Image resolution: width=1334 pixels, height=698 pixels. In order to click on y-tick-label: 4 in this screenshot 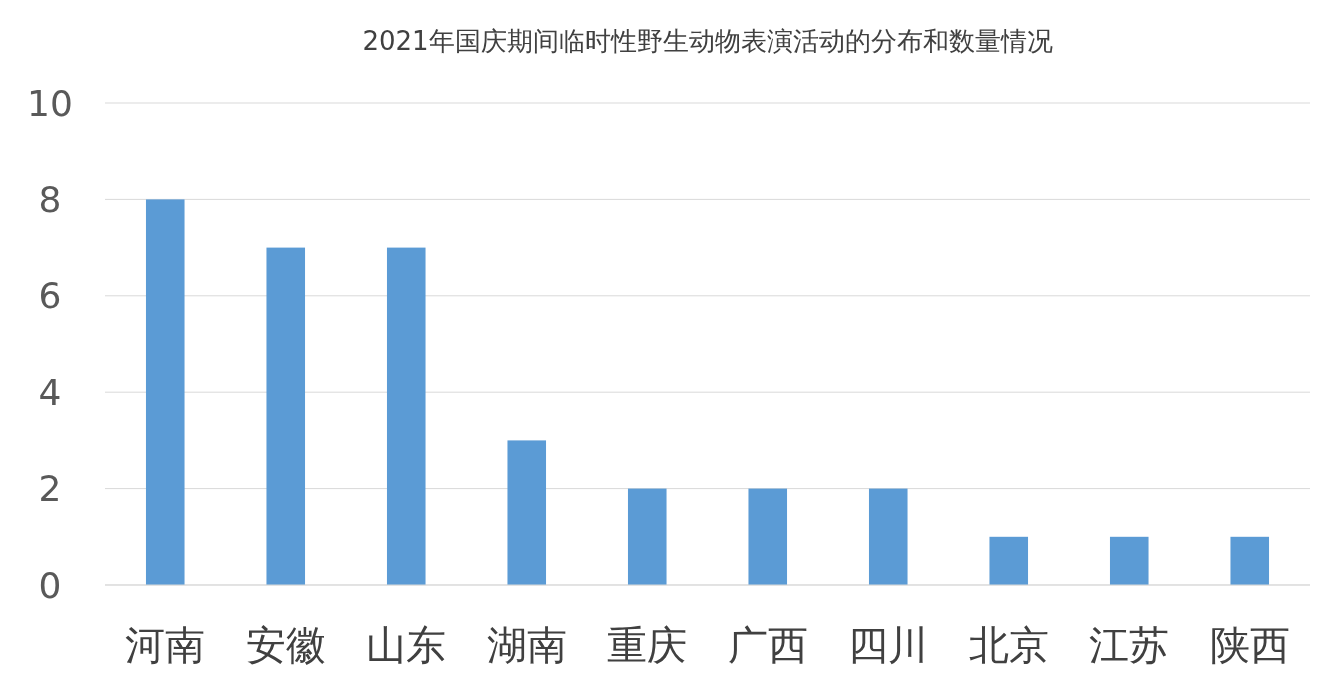, I will do `click(50, 392)`.